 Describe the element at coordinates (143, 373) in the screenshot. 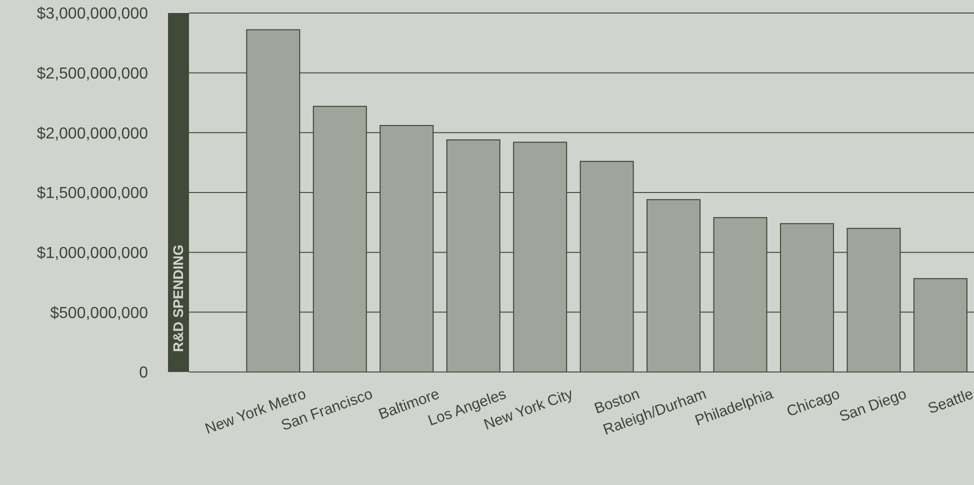

I see `y-tick-label: 0` at that location.